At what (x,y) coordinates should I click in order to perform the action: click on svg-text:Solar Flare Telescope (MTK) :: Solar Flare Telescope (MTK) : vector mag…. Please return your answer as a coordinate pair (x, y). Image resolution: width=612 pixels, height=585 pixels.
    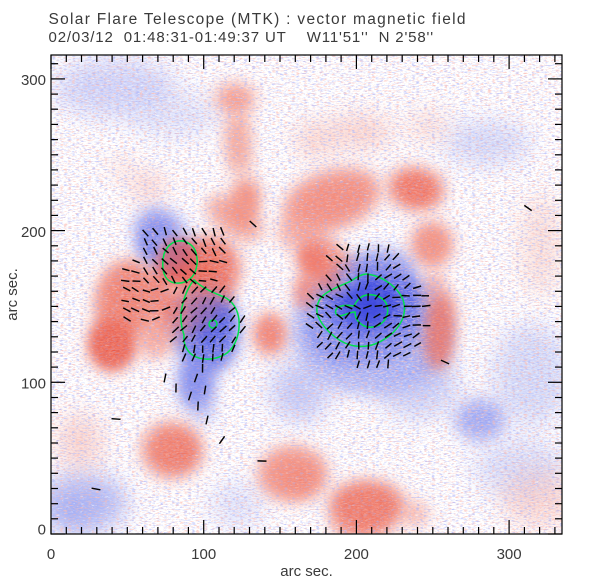
    Looking at the image, I should click on (258, 19).